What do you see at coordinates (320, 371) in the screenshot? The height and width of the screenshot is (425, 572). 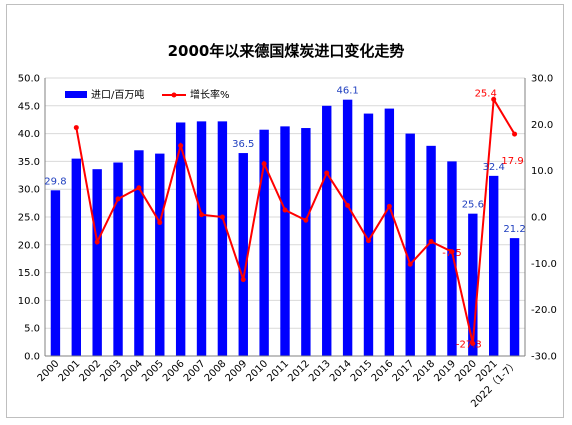 I see `x-tick-label: 2013` at bounding box center [320, 371].